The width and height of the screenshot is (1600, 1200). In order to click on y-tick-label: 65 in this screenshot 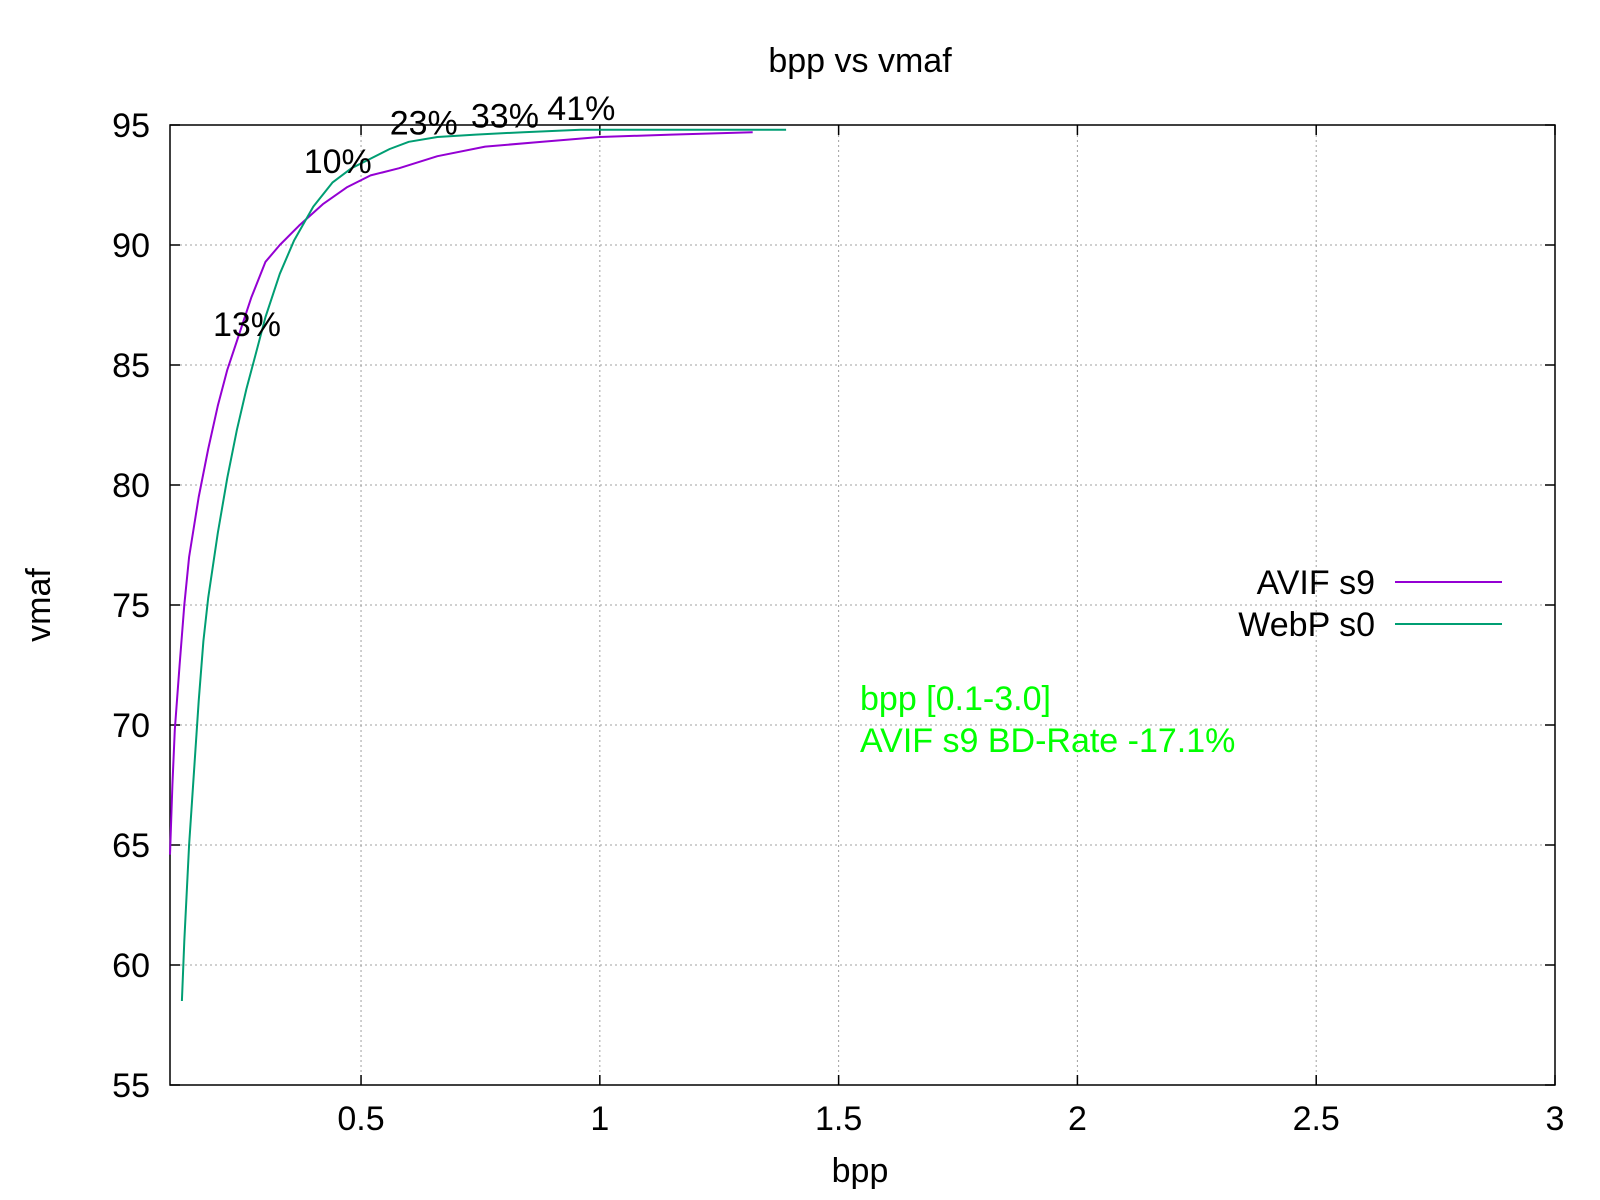, I will do `click(131, 846)`.